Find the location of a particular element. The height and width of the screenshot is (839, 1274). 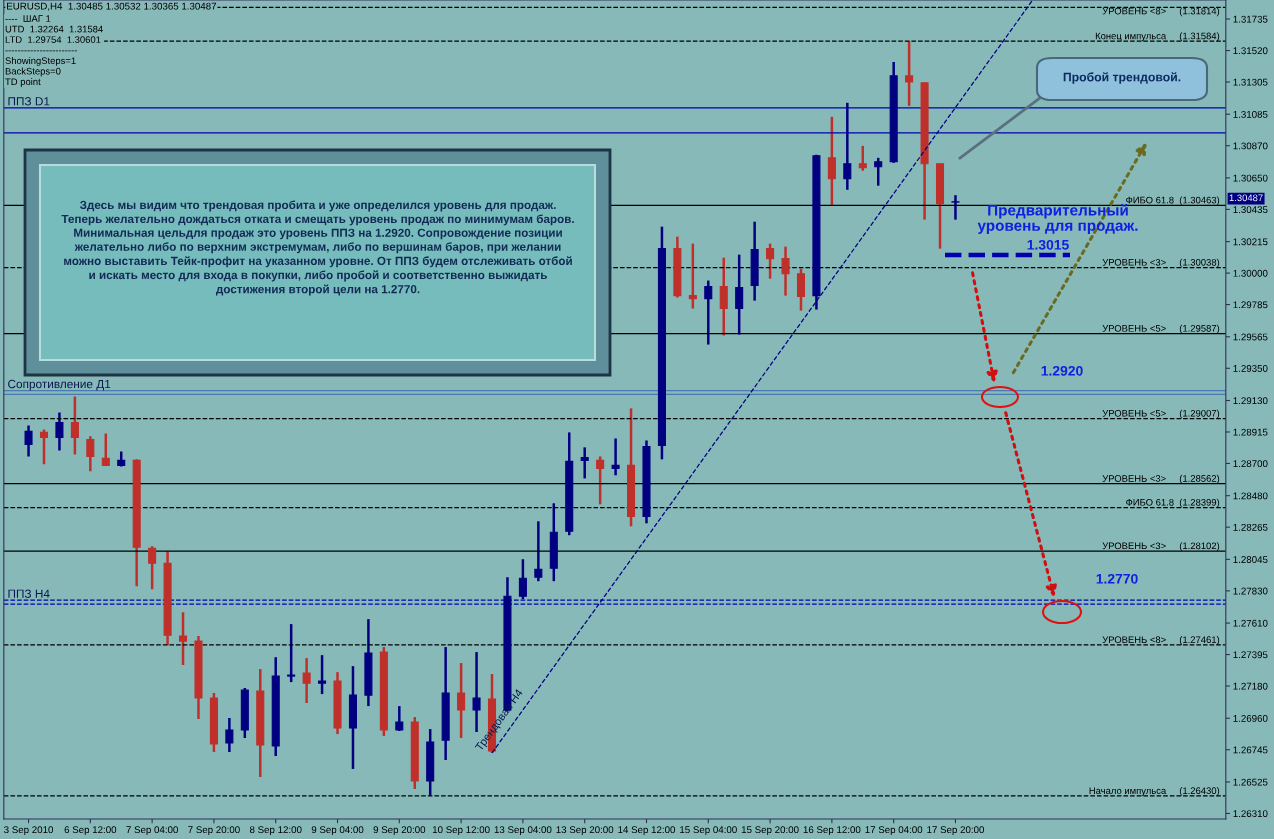

ref-line-label: ФИБО 61.8 (1.28399) is located at coordinates (1173, 503).